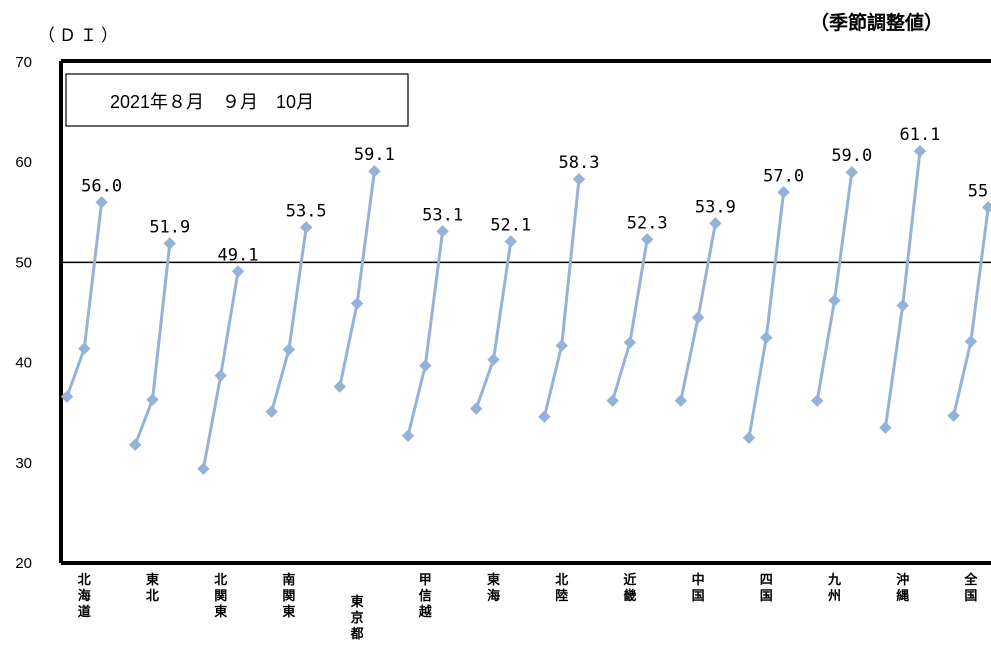 The image size is (991, 645). What do you see at coordinates (152, 588) in the screenshot?
I see `category-label: 東北` at bounding box center [152, 588].